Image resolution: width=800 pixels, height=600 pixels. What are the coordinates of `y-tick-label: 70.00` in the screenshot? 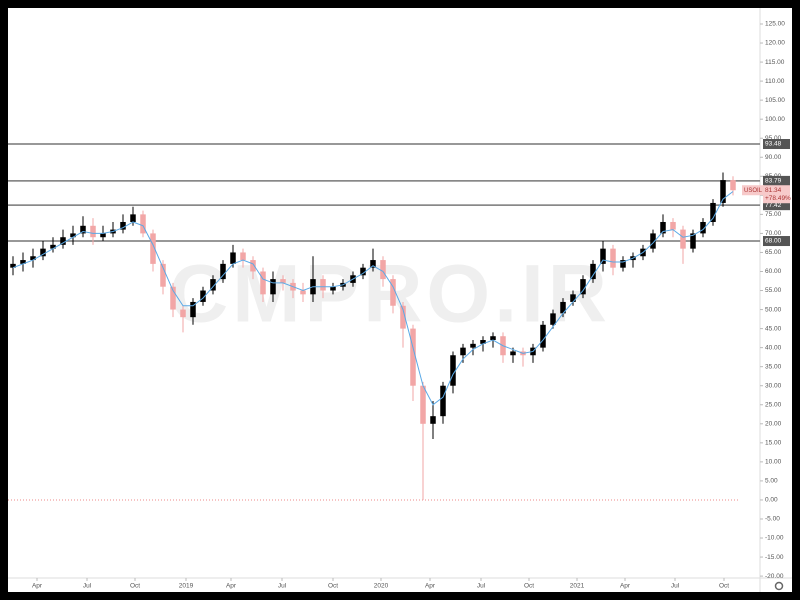 It's located at (773, 233).